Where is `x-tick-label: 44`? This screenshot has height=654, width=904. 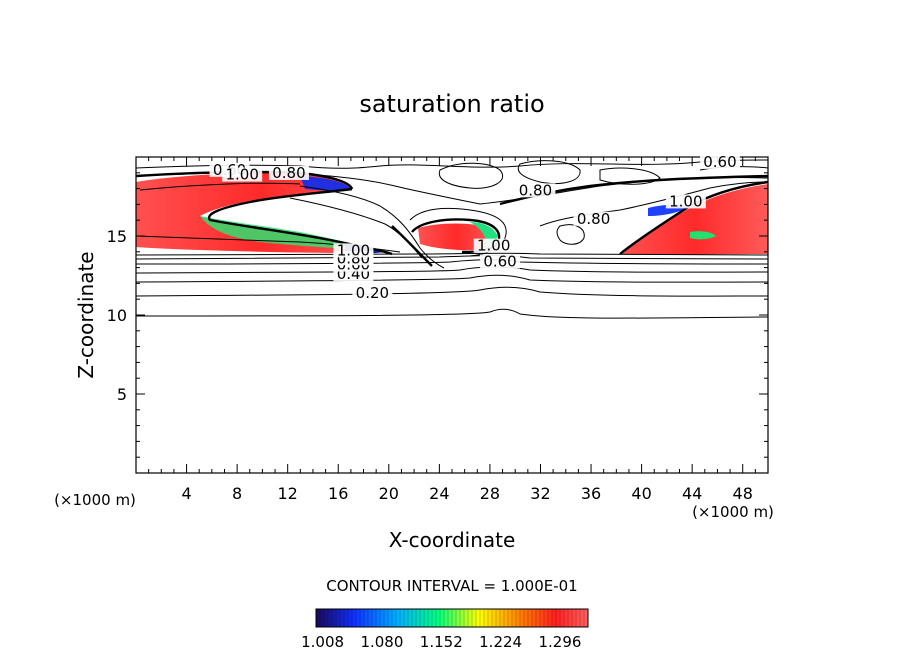 x-tick-label: 44 is located at coordinates (692, 493).